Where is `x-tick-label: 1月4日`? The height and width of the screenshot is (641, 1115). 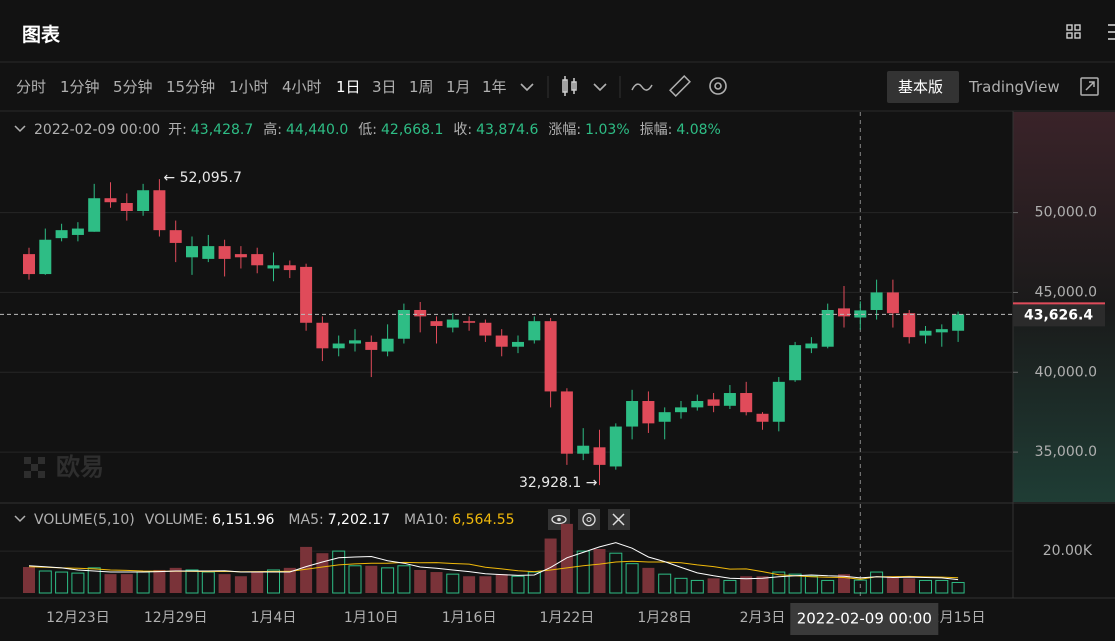
x-tick-label: 1月4日 is located at coordinates (274, 618).